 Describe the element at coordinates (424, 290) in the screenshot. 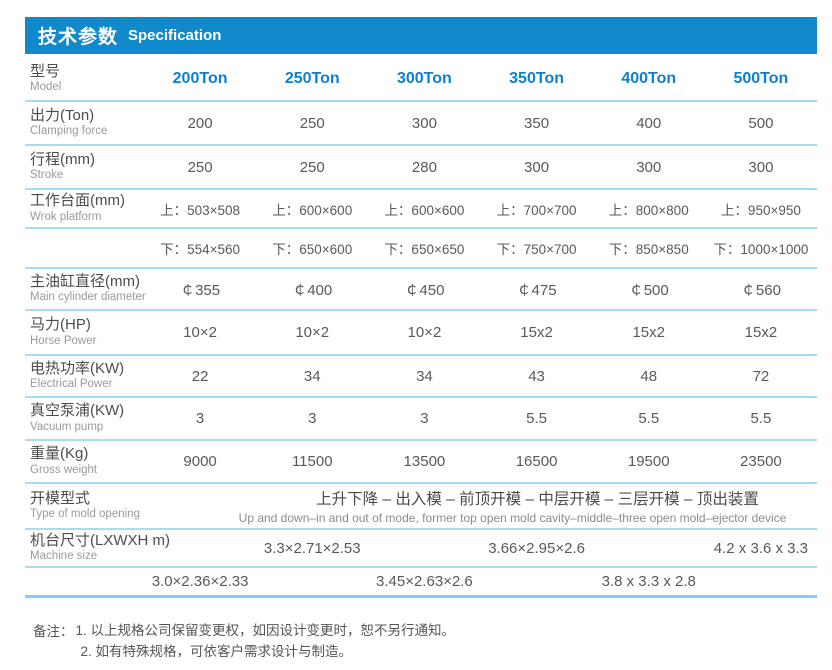

I see `value-cell: ￠450` at that location.